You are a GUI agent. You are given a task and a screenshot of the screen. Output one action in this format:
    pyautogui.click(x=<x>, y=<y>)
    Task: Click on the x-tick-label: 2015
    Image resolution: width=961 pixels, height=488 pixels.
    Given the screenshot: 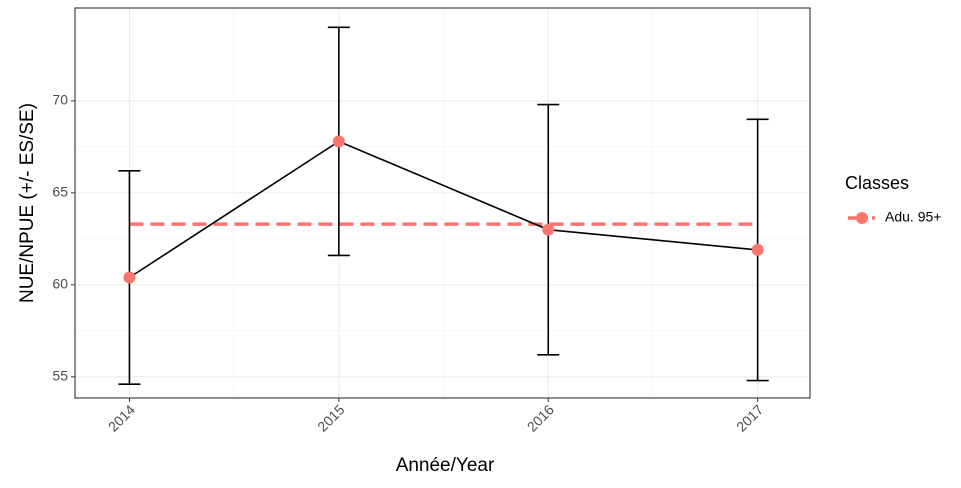 What is the action you would take?
    pyautogui.click(x=330, y=417)
    